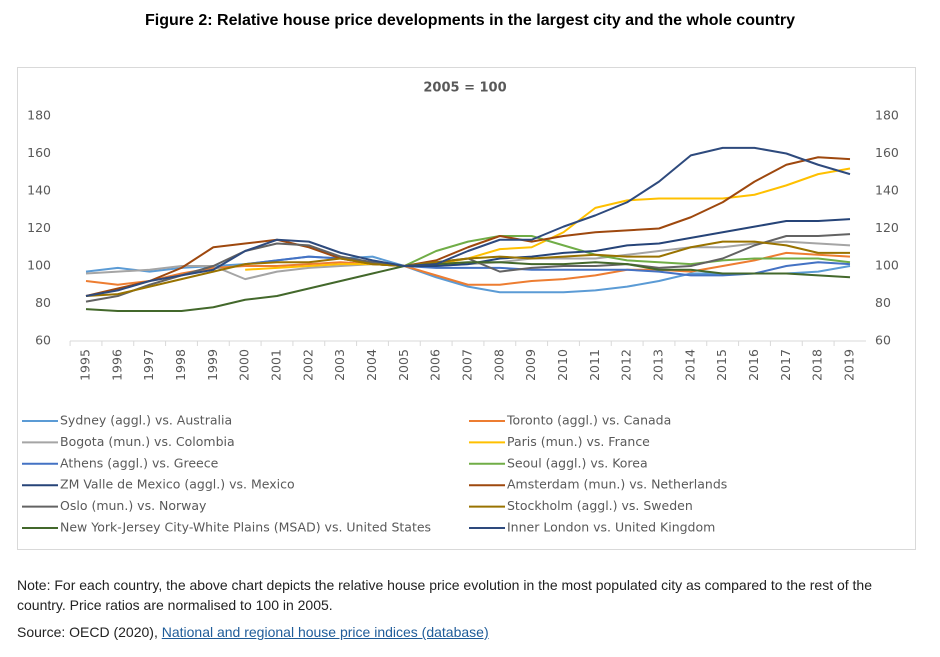 The width and height of the screenshot is (940, 657). I want to click on x-tick-label: 2013, so click(658, 365).